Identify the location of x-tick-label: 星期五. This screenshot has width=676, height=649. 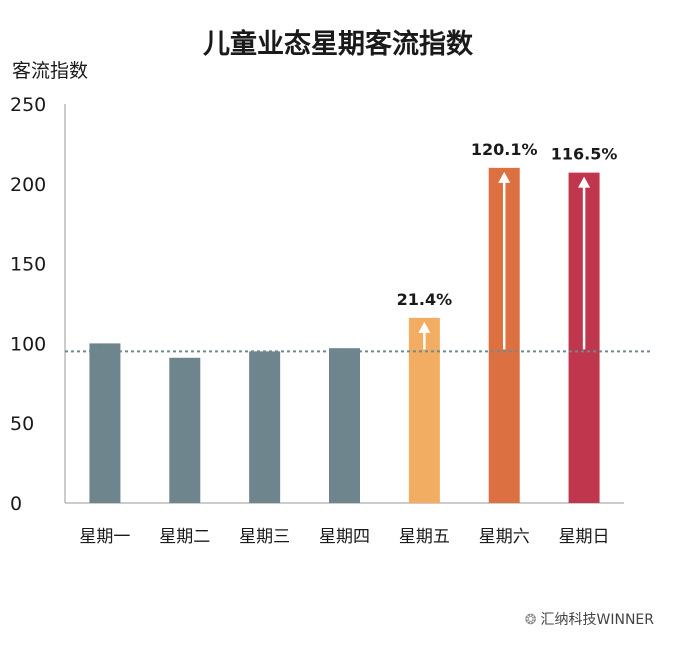
(424, 537).